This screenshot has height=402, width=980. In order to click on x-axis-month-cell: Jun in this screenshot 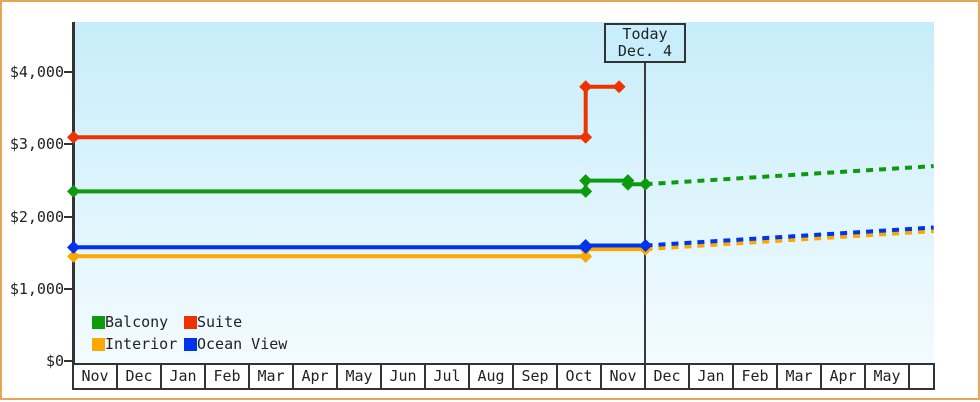, I will do `click(404, 376)`.